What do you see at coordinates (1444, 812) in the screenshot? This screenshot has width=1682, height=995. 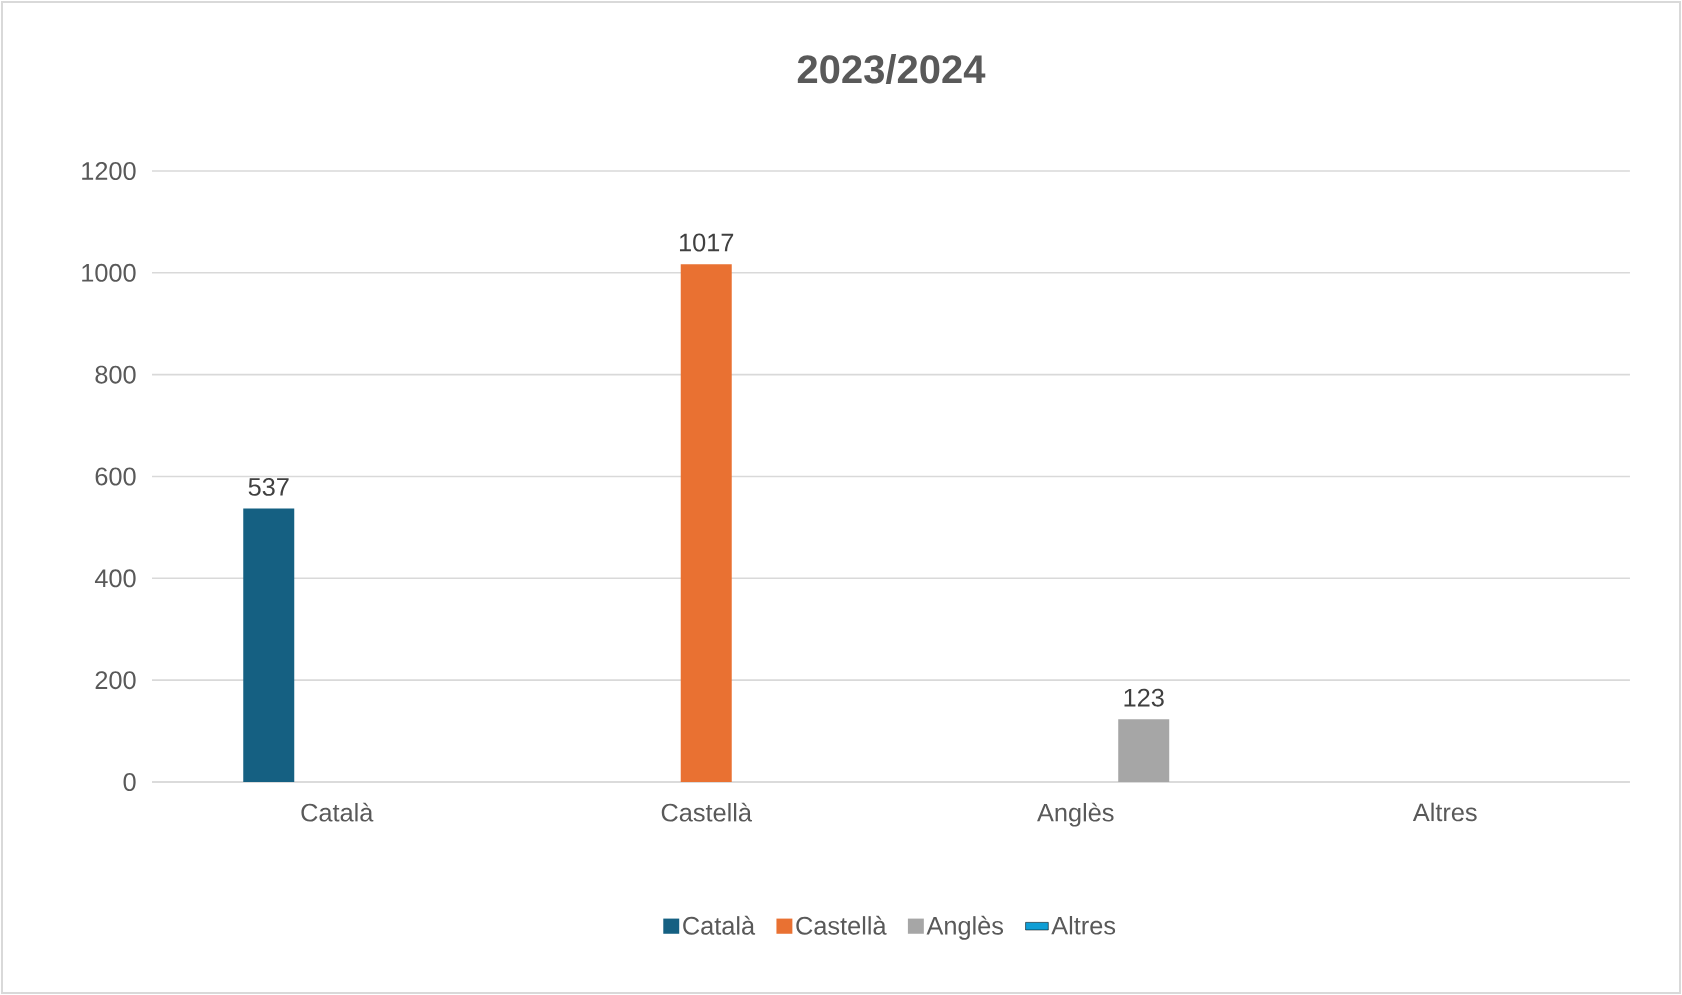 I see `x-tick-label: Altres` at bounding box center [1444, 812].